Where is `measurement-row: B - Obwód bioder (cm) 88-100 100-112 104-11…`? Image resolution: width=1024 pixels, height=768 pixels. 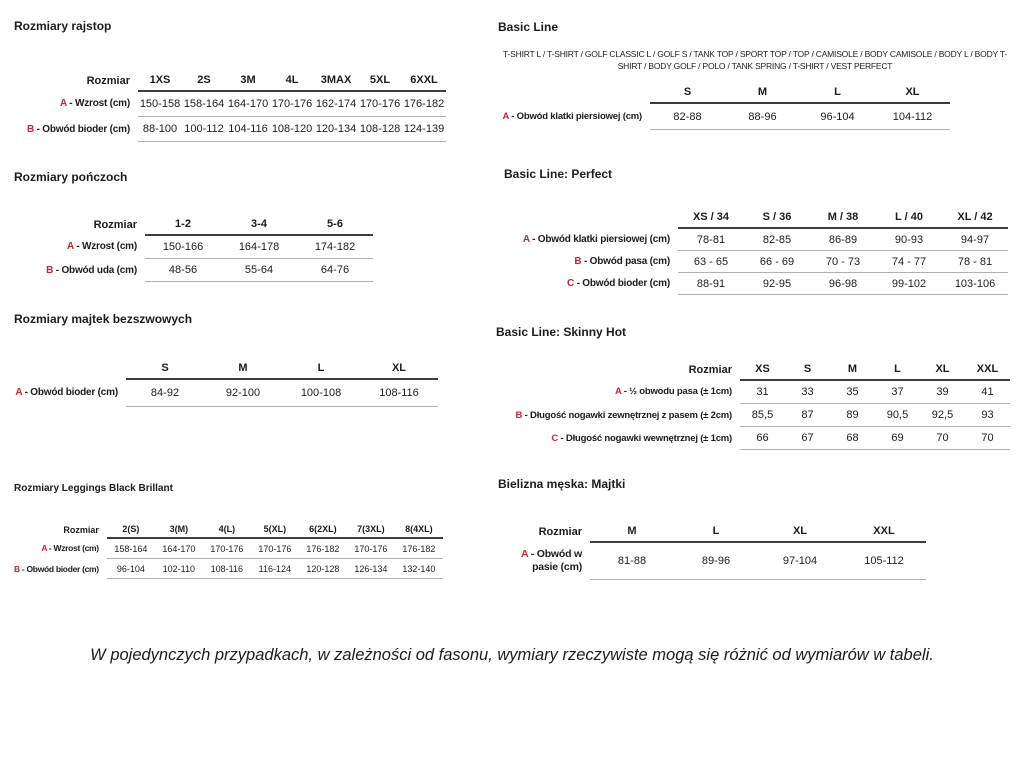 measurement-row: B - Obwód bioder (cm) 88-100 100-112 104-11… is located at coordinates (230, 129).